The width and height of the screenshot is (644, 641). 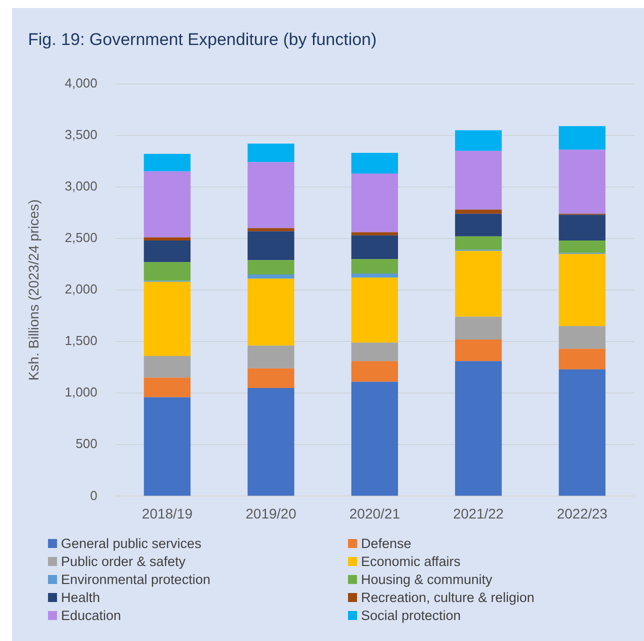 I want to click on legend-label: Education, so click(x=91, y=615).